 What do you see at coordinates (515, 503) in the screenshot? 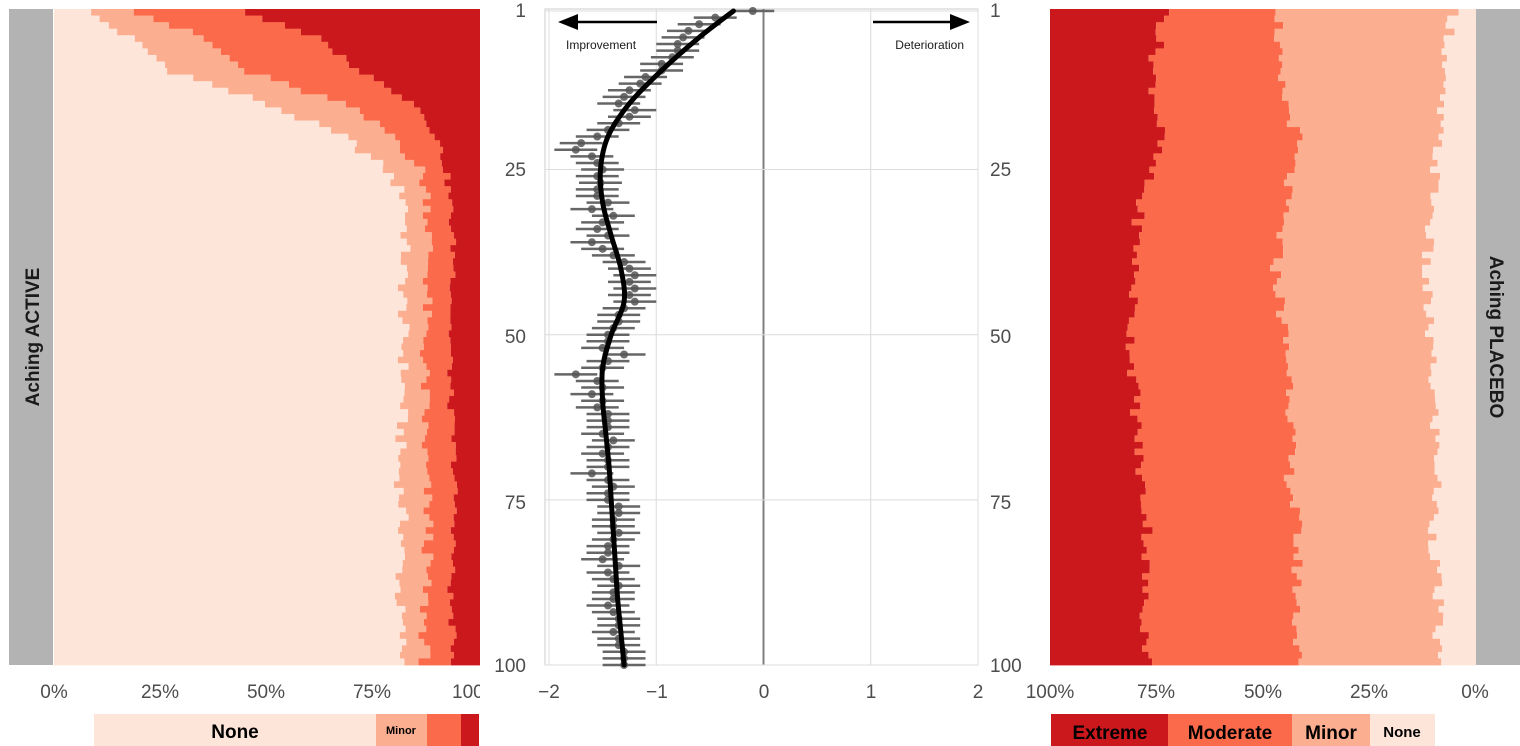
I see `y-tick-label: 75` at bounding box center [515, 503].